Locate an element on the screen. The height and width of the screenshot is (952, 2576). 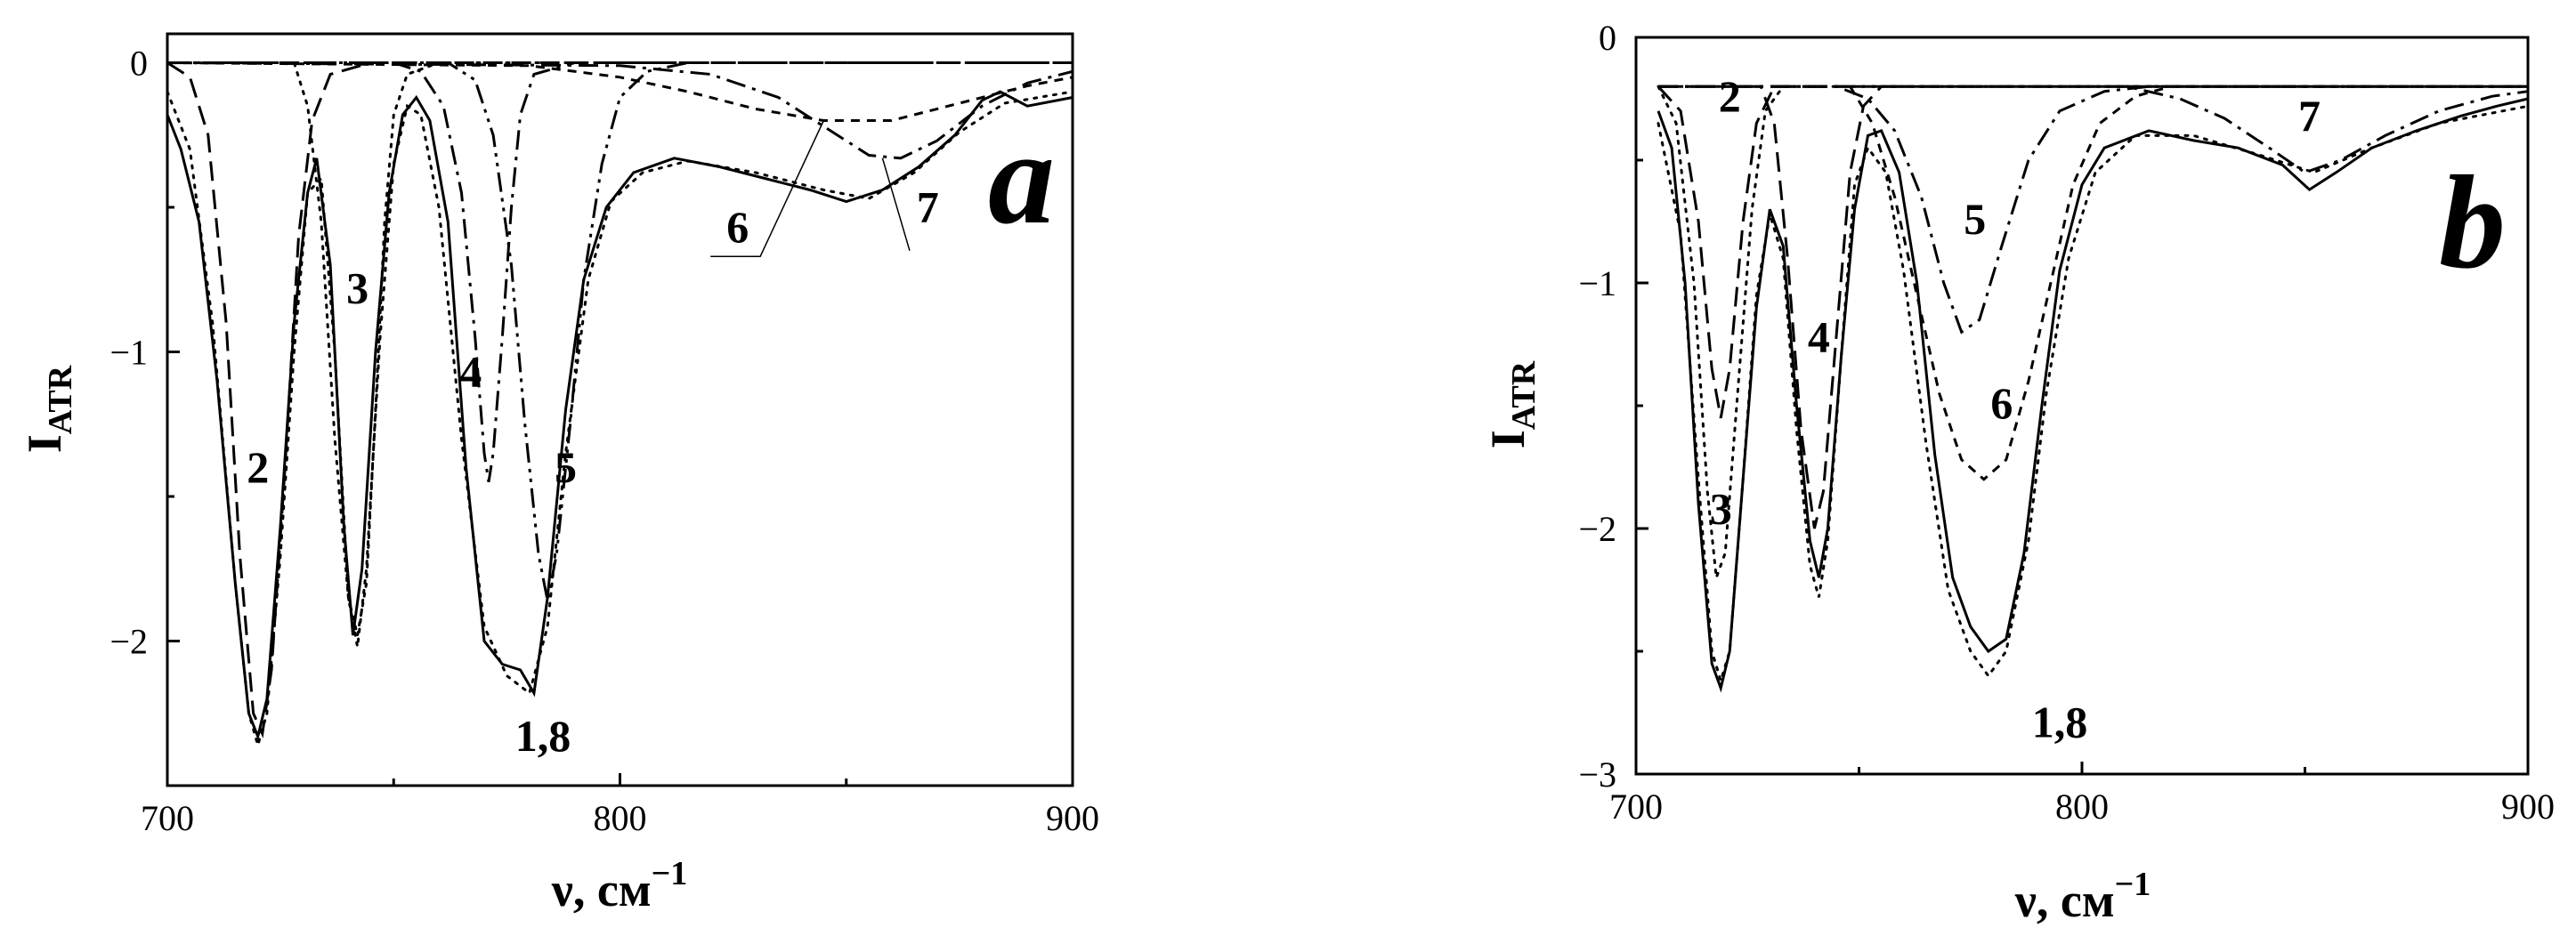
y-axis-title-a: IATR is located at coordinates (48, 409).